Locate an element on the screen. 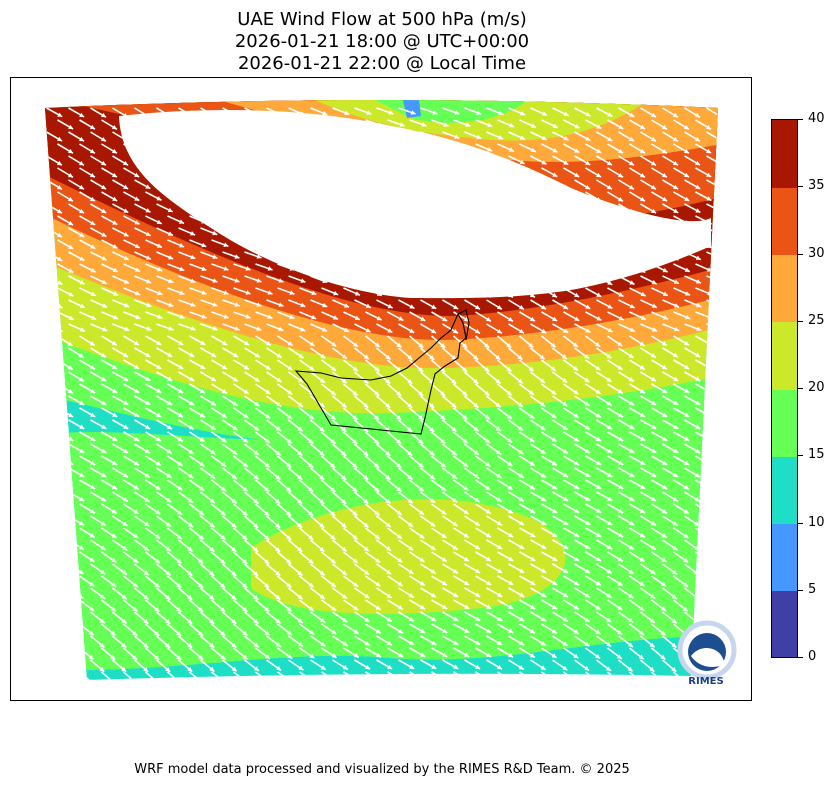 This screenshot has width=835, height=788. colorbar-label: 15 is located at coordinates (816, 455).